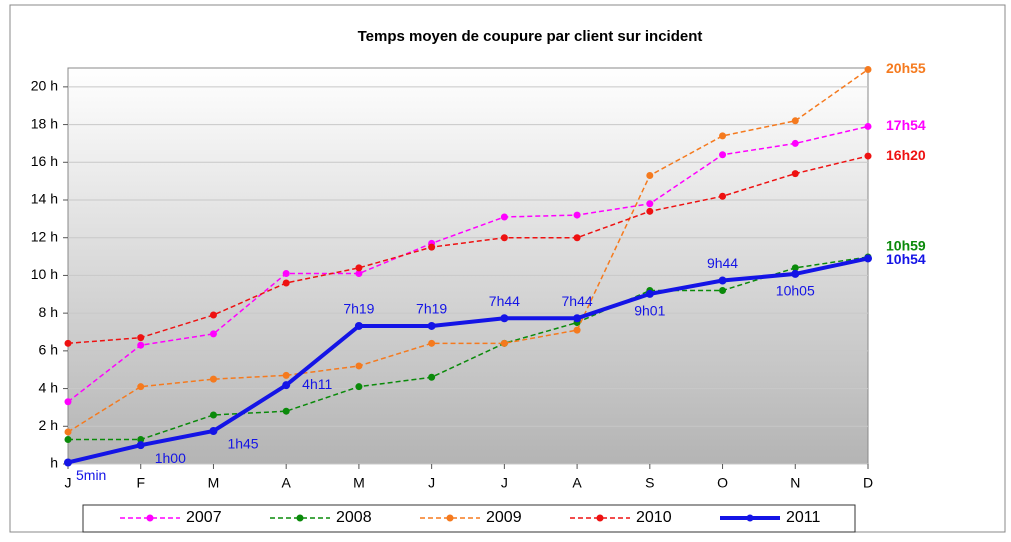  Describe the element at coordinates (577, 483) in the screenshot. I see `x-tick-label: A` at that location.